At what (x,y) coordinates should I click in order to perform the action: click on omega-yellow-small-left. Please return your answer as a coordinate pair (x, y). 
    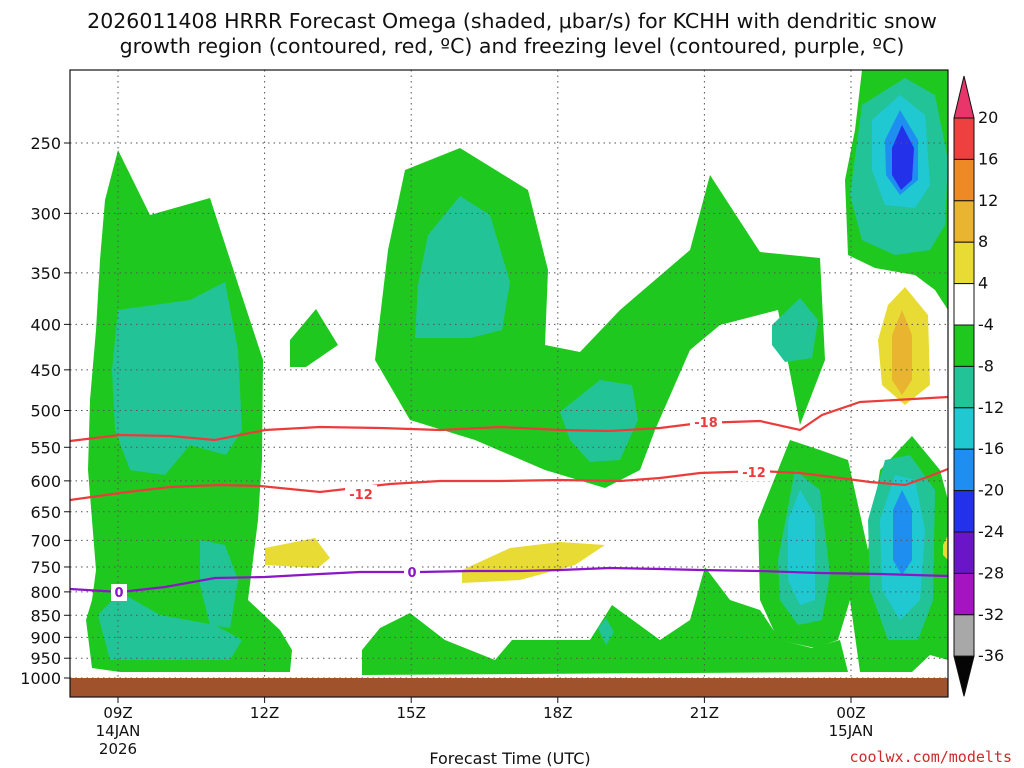
    Looking at the image, I should click on (297, 553).